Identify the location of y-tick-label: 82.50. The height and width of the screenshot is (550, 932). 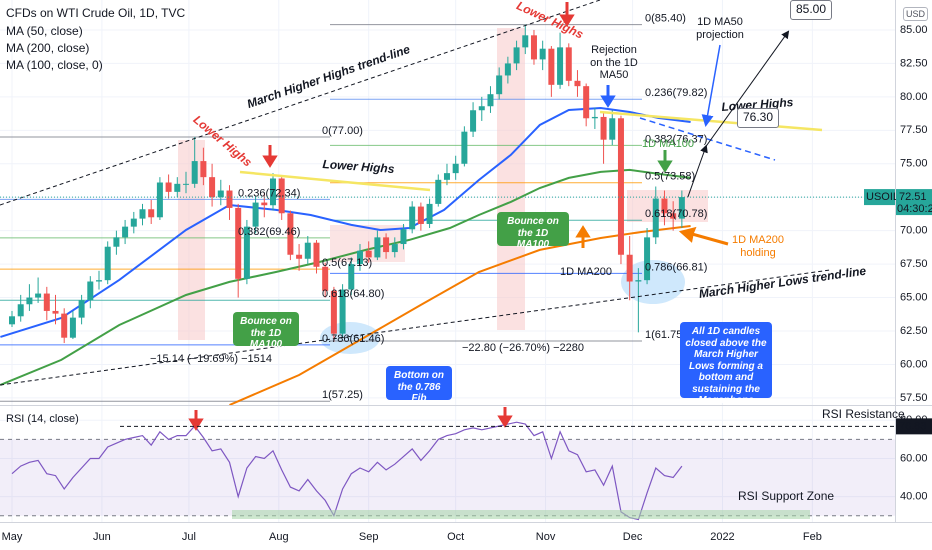
(914, 63).